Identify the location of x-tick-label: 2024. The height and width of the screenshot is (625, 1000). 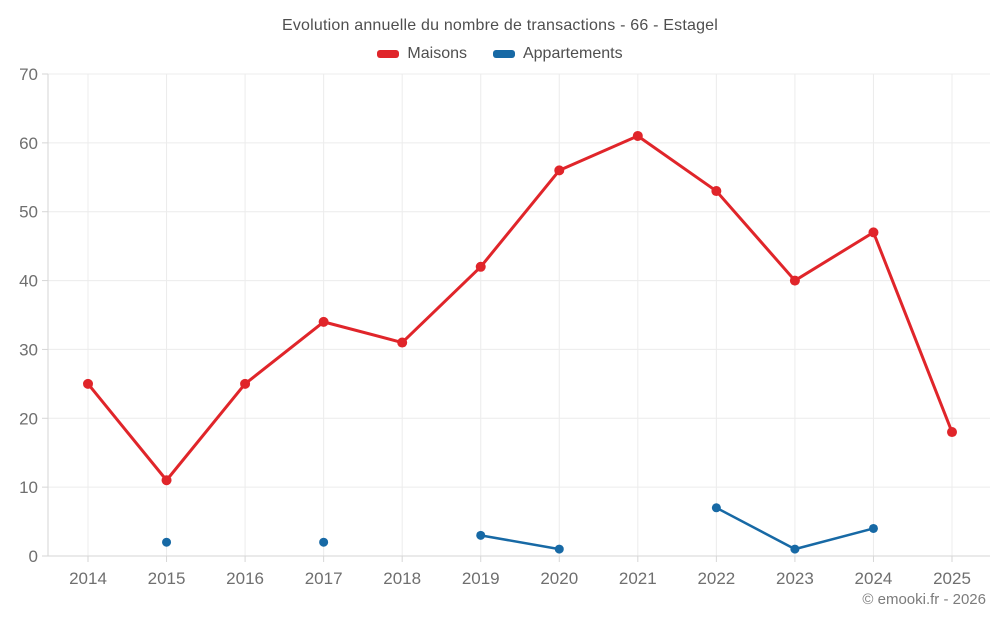
(874, 578).